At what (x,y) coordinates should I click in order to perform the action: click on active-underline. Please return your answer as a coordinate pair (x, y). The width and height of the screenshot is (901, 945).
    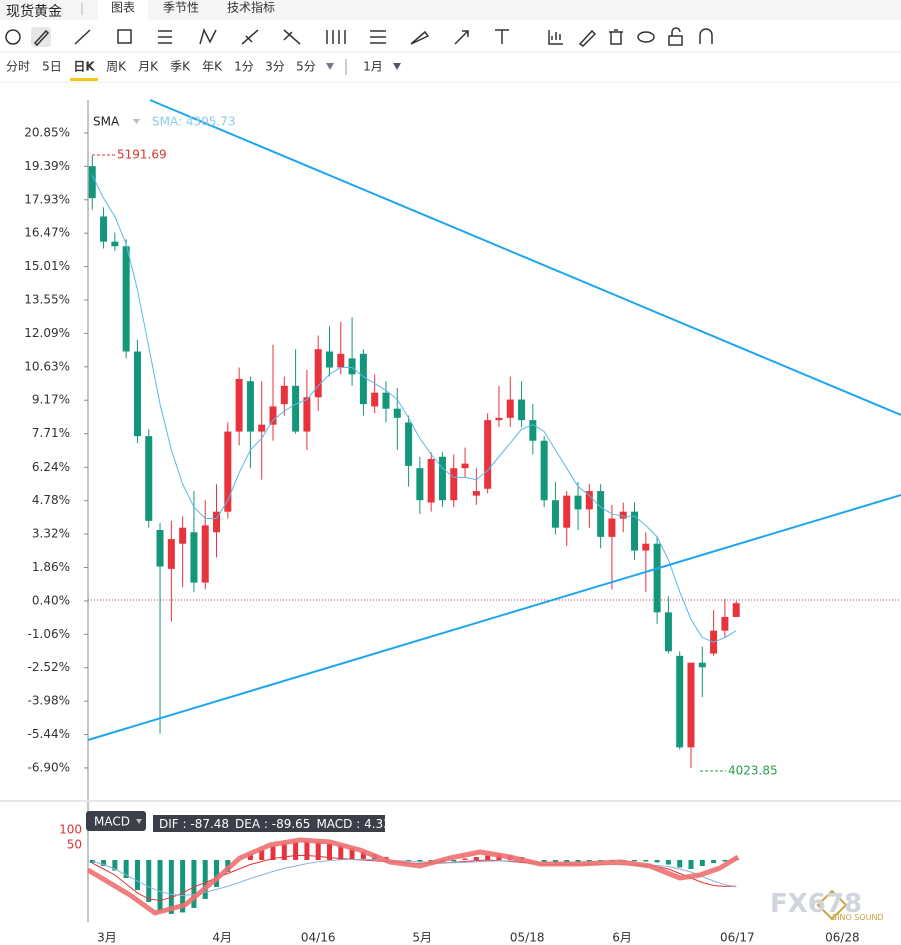
    Looking at the image, I should click on (84, 79).